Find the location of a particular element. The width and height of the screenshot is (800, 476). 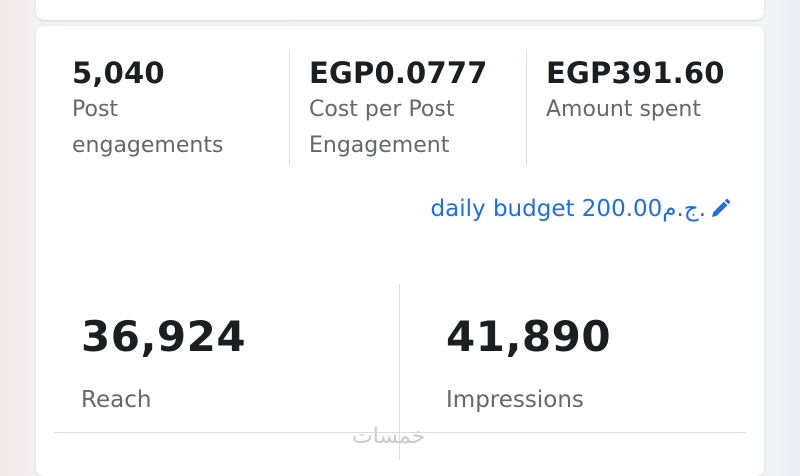

metric-amount-spent: EGP391.60 Amount spent is located at coordinates (651, 92).